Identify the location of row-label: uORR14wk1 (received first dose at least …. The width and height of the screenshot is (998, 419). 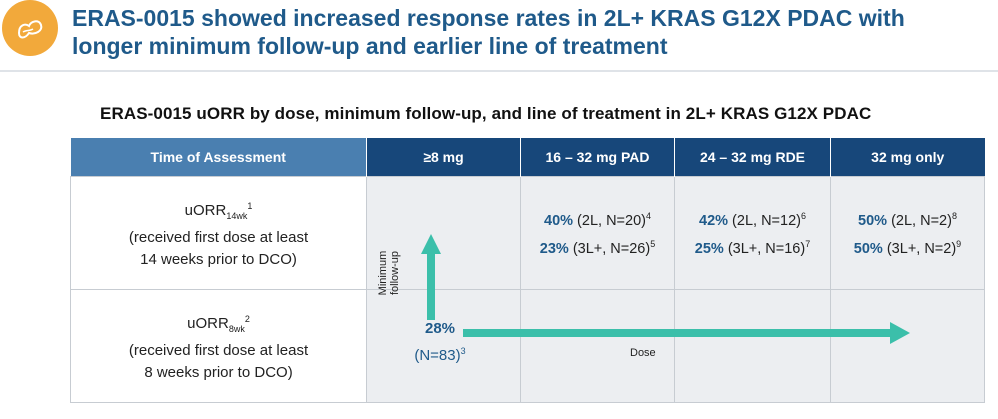
(218, 233).